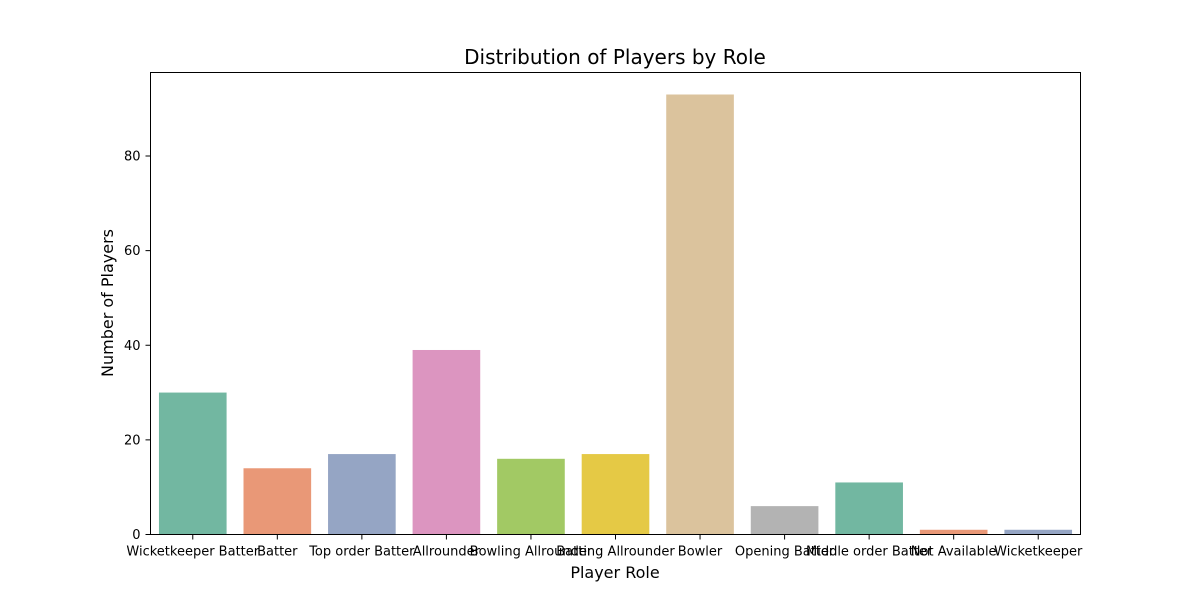 Image resolution: width=1200 pixels, height=600 pixels. I want to click on y-tick-label: 20, so click(132, 440).